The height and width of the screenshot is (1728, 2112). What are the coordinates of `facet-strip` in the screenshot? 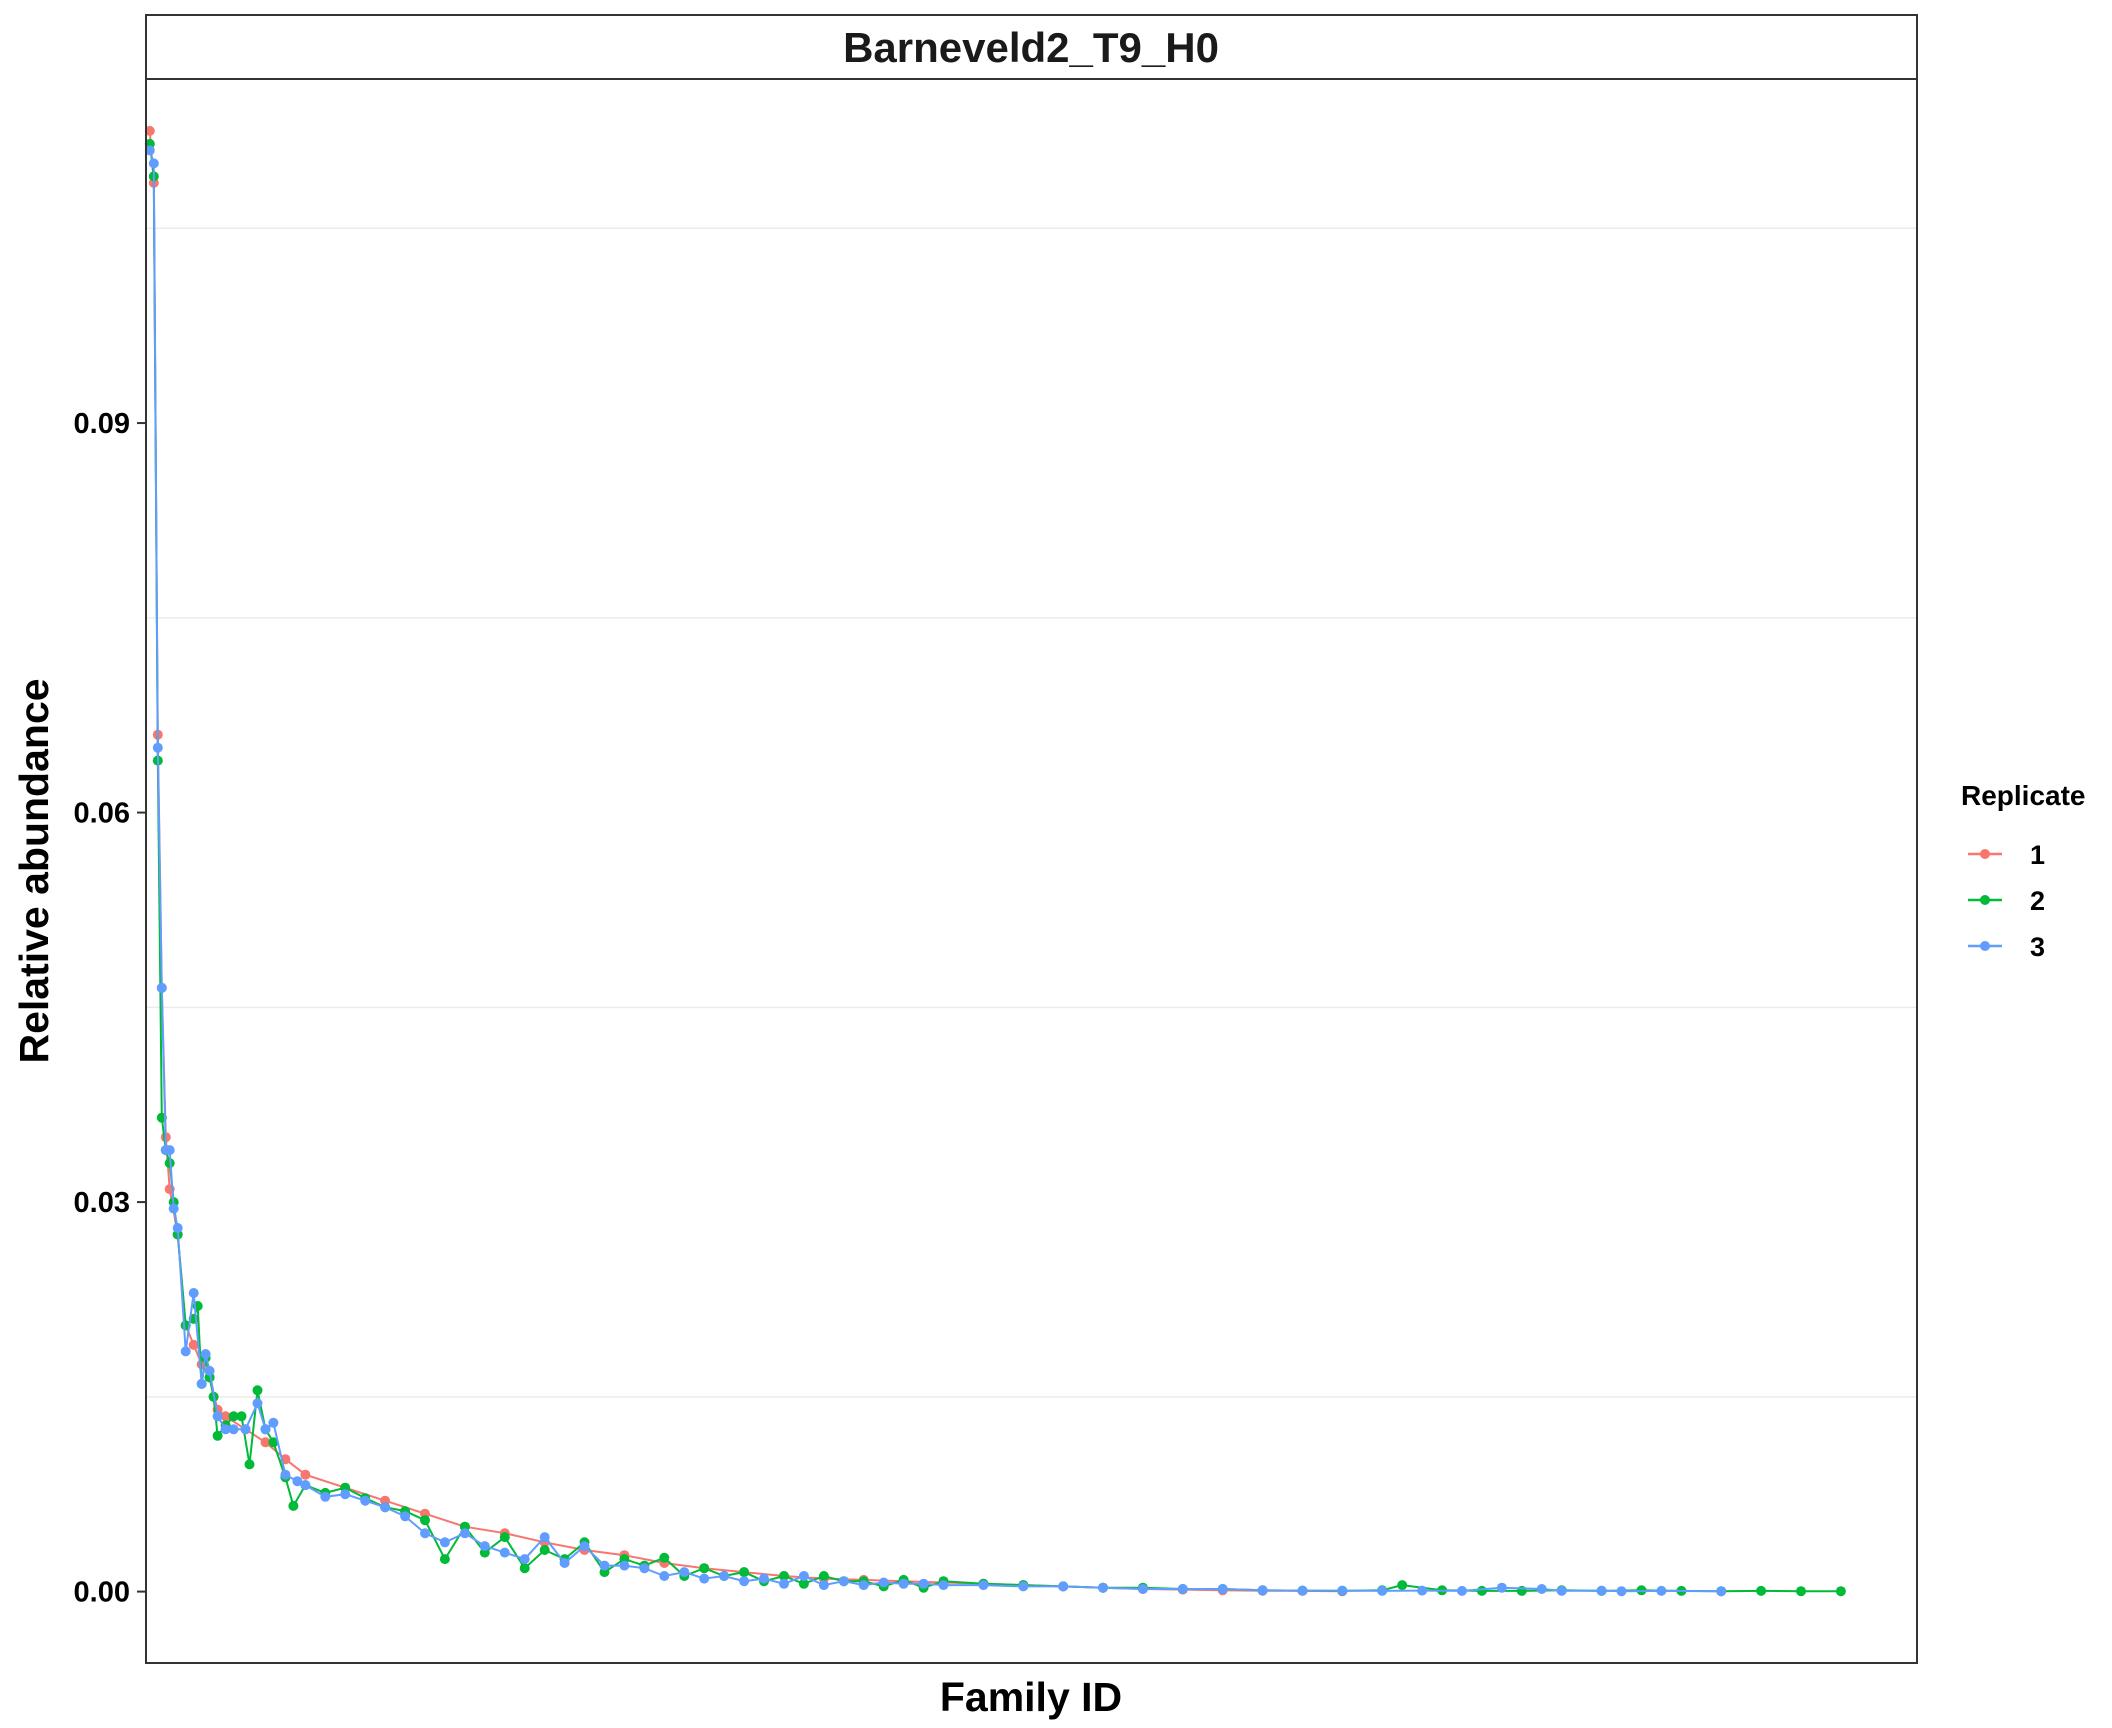 It's located at (1031, 47).